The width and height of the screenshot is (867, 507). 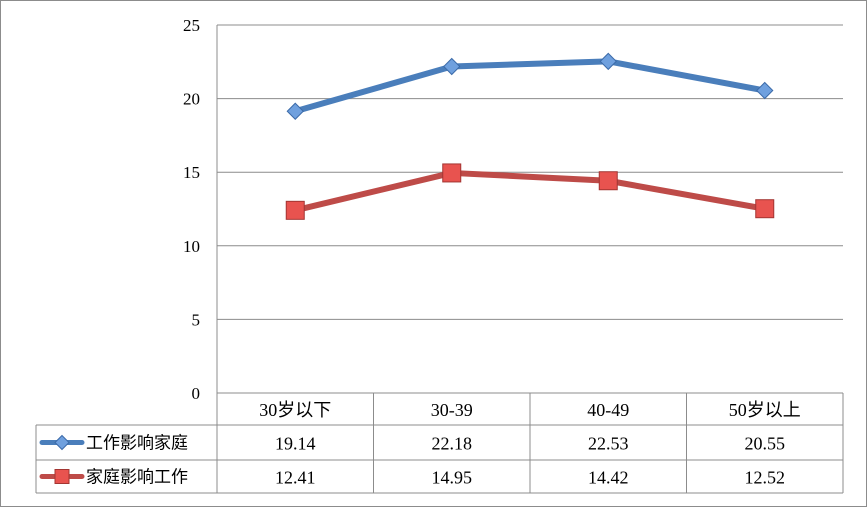 I want to click on table-value: 22.18, so click(x=452, y=444).